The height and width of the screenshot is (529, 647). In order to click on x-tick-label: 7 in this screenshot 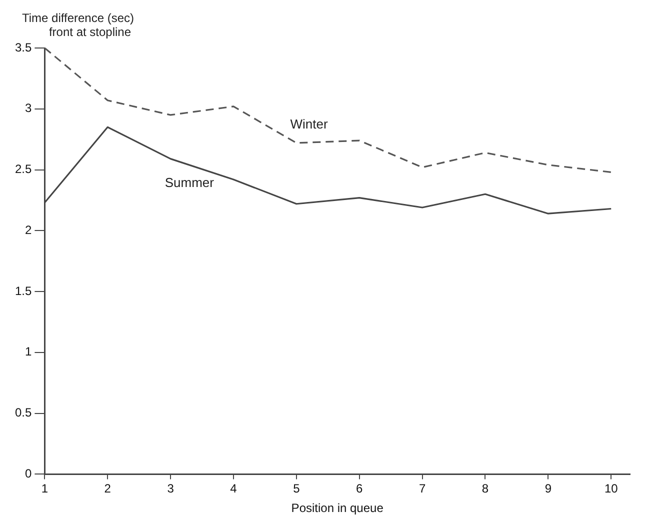, I will do `click(422, 489)`.